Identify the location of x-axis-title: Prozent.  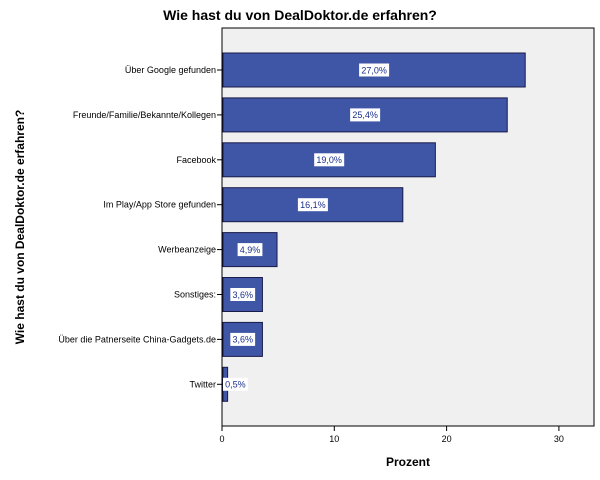
(408, 462).